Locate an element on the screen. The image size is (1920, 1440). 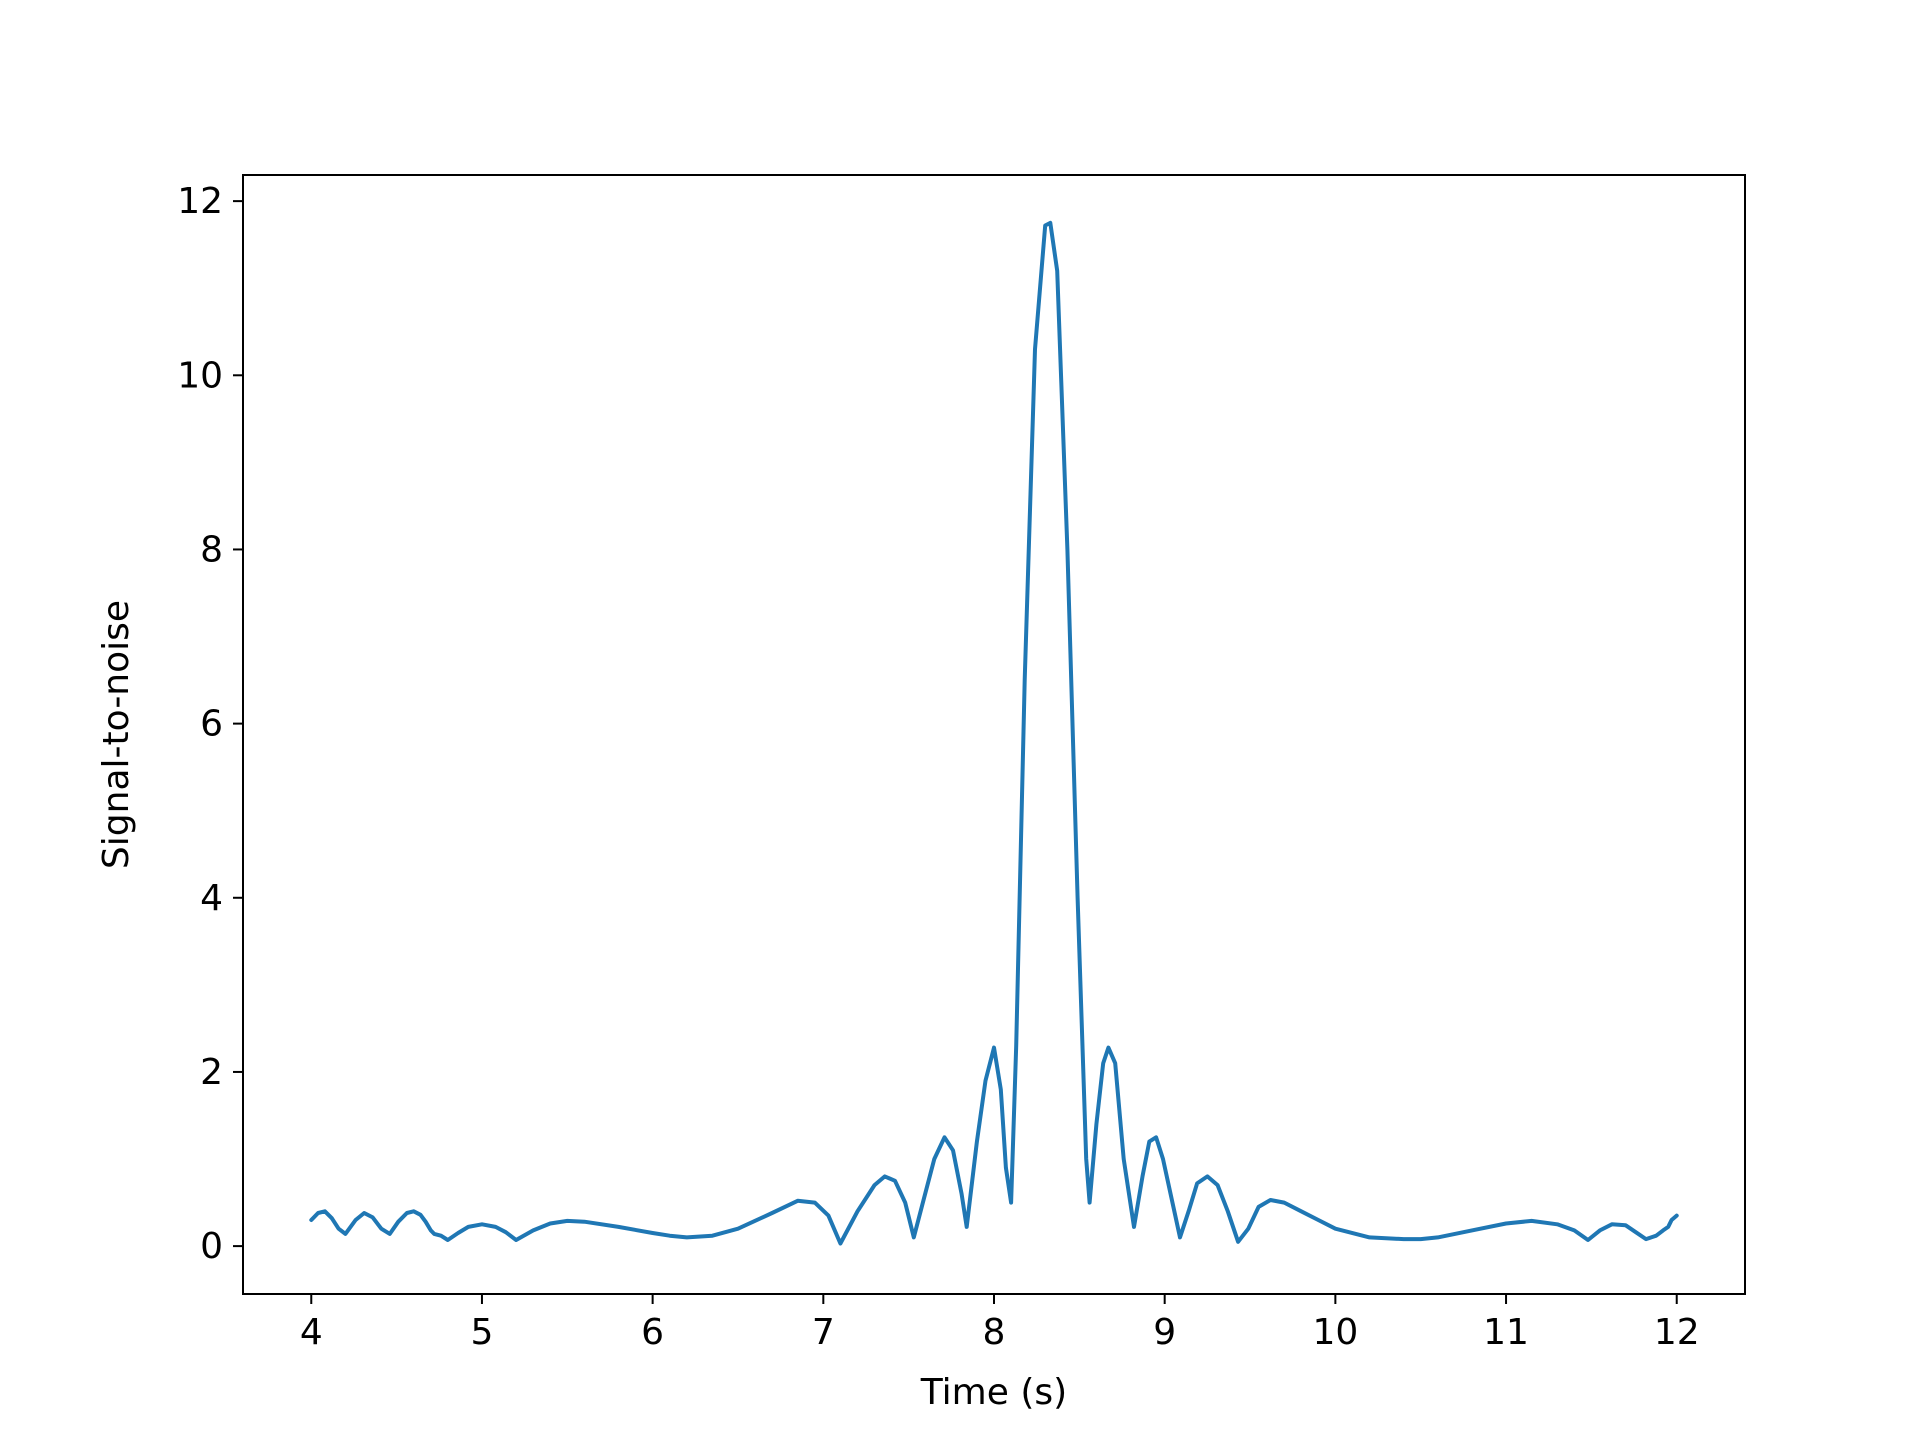
x-tick-label: 9 is located at coordinates (1164, 1332).